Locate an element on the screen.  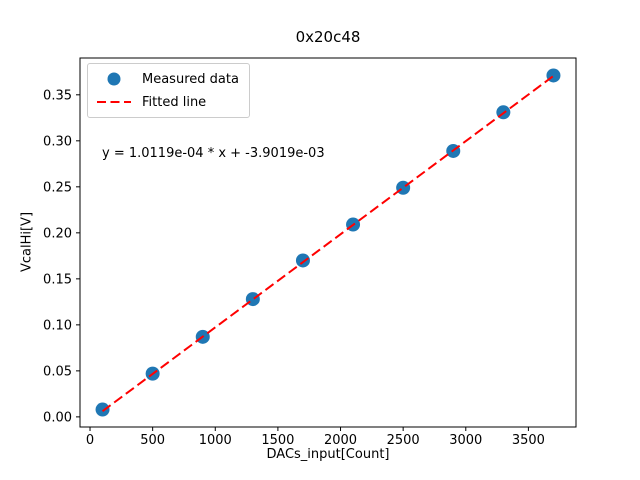
x-tick-label: 1500 is located at coordinates (277, 440).